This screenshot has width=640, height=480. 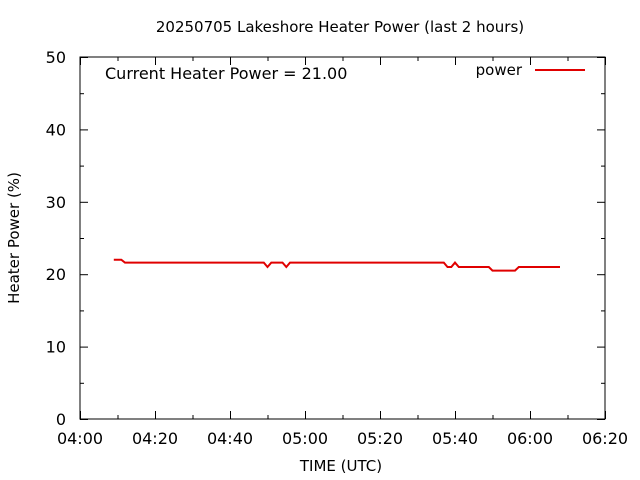 What do you see at coordinates (56, 129) in the screenshot?
I see `y-tick-label: 40` at bounding box center [56, 129].